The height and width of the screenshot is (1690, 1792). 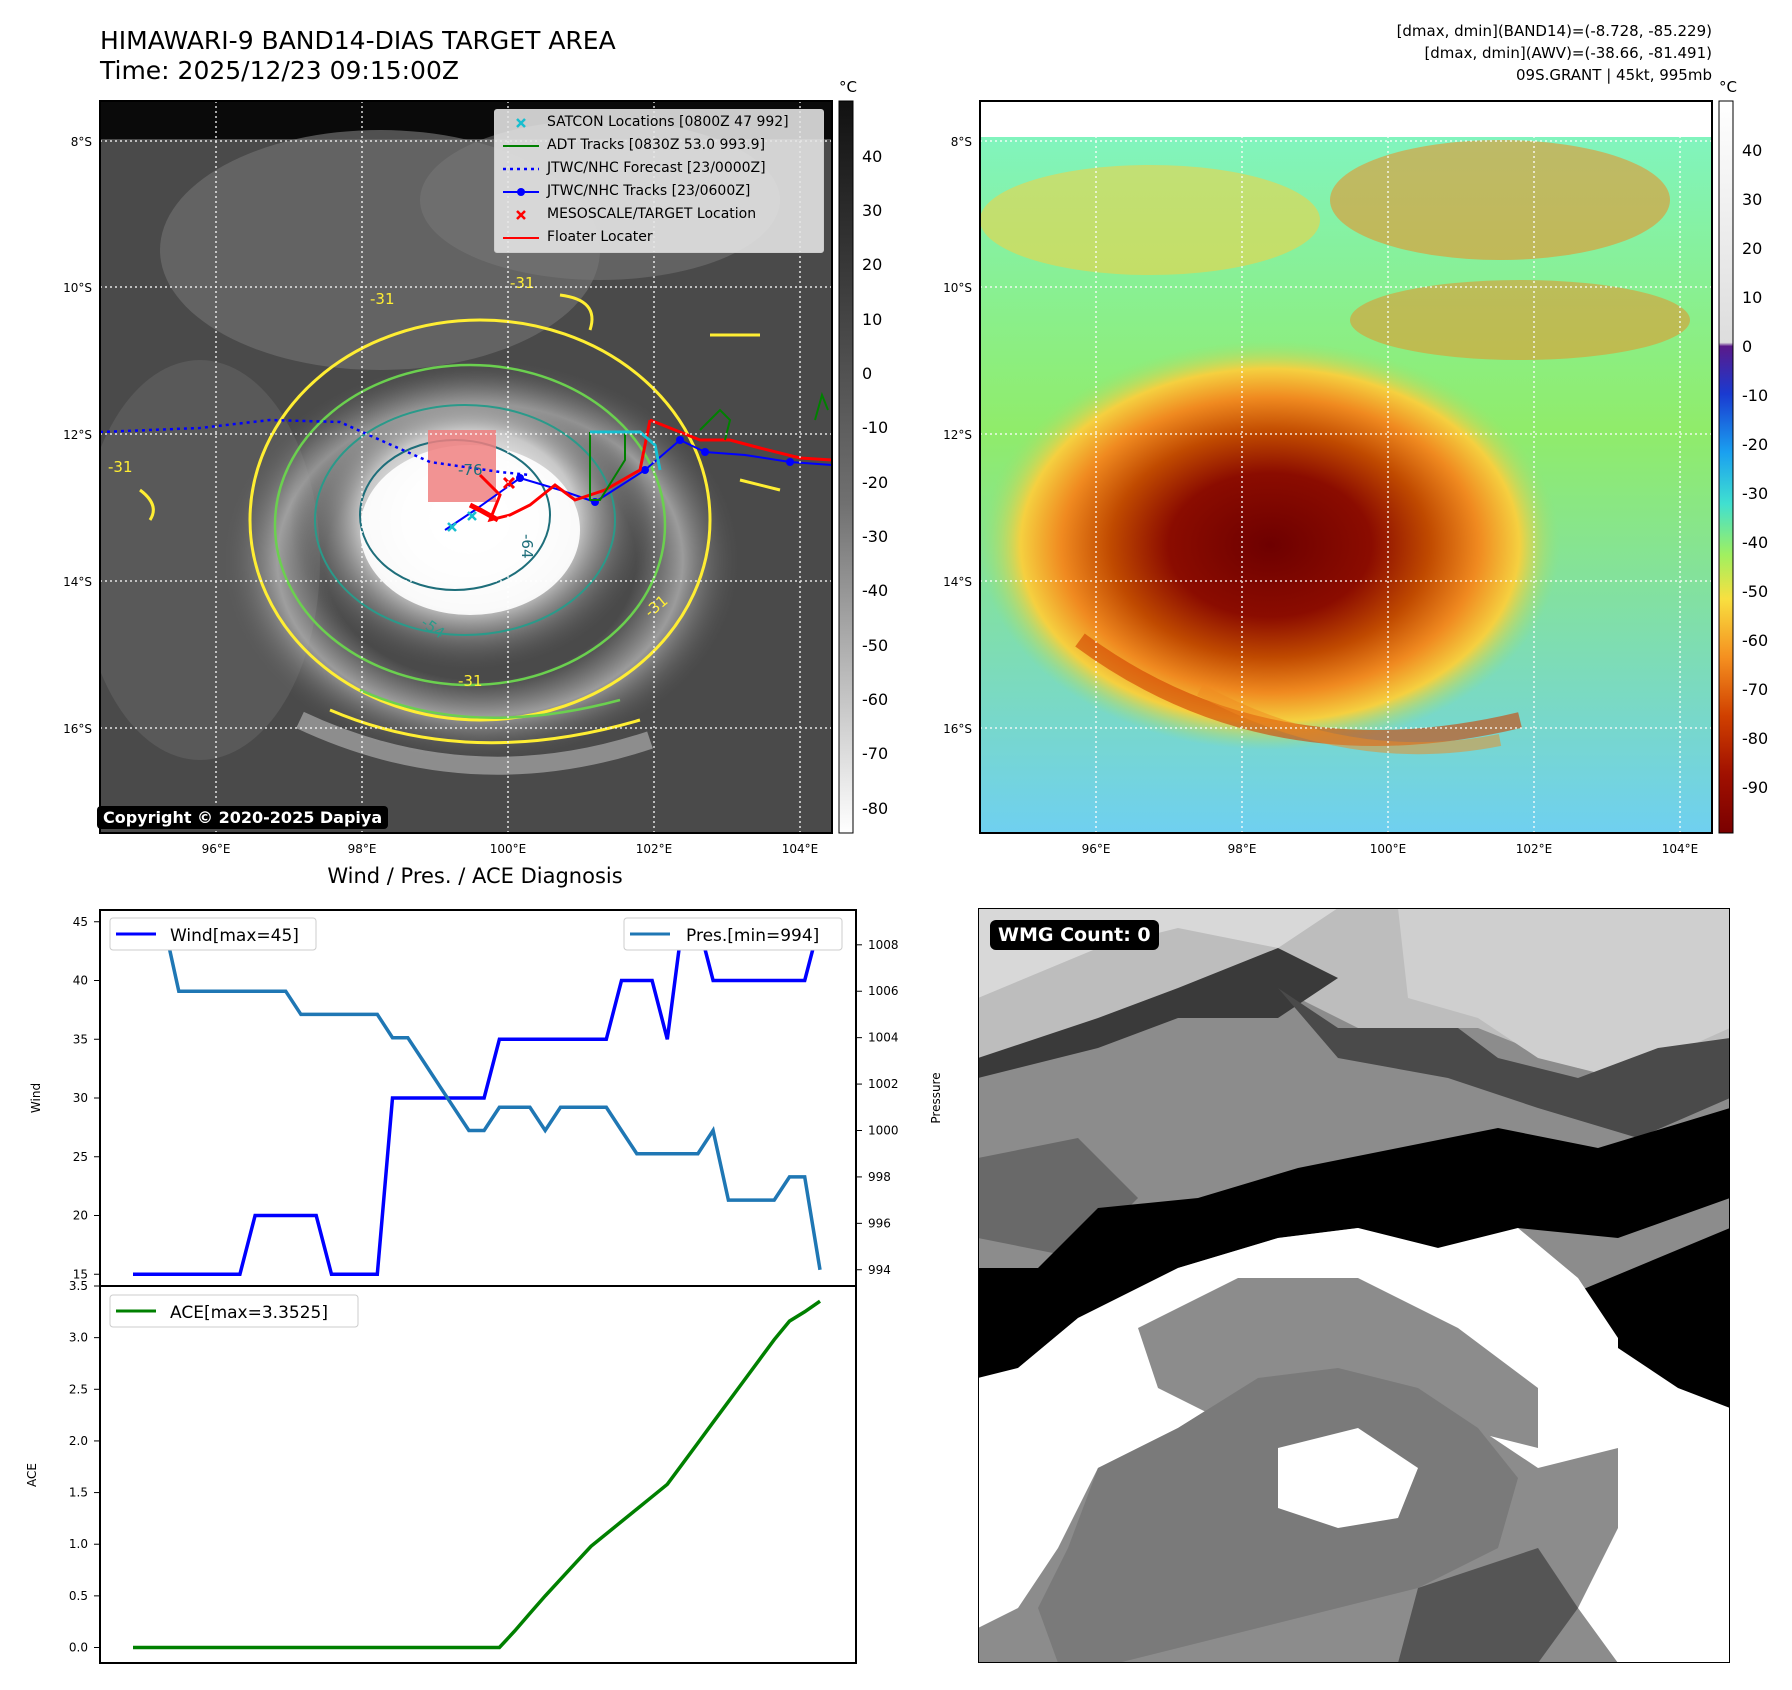 What do you see at coordinates (470, 470) in the screenshot?
I see `contour-label: -76` at bounding box center [470, 470].